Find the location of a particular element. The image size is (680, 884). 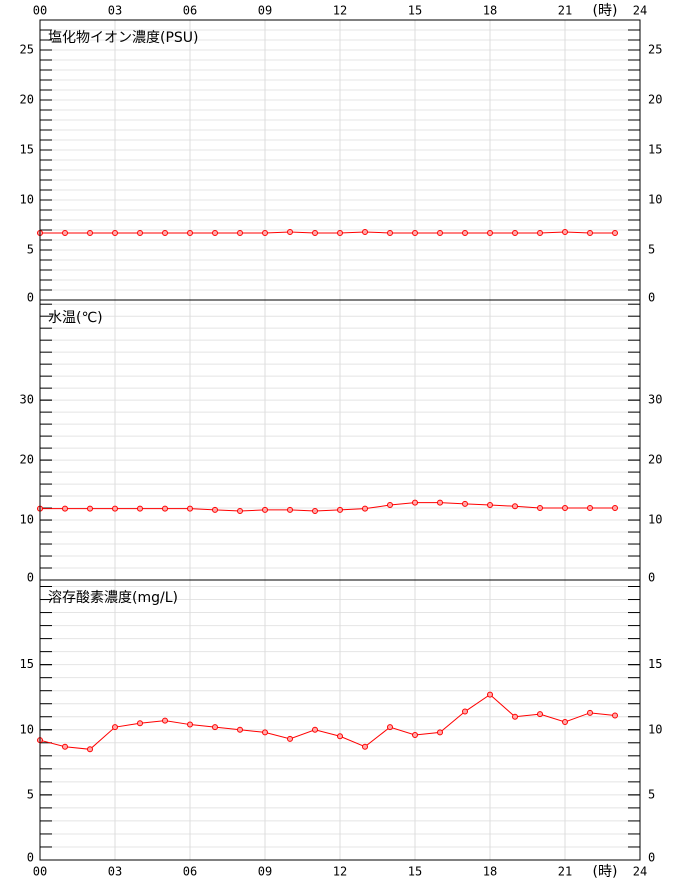

panel-title: 溶存酸素濃度(mg/L) is located at coordinates (113, 598).